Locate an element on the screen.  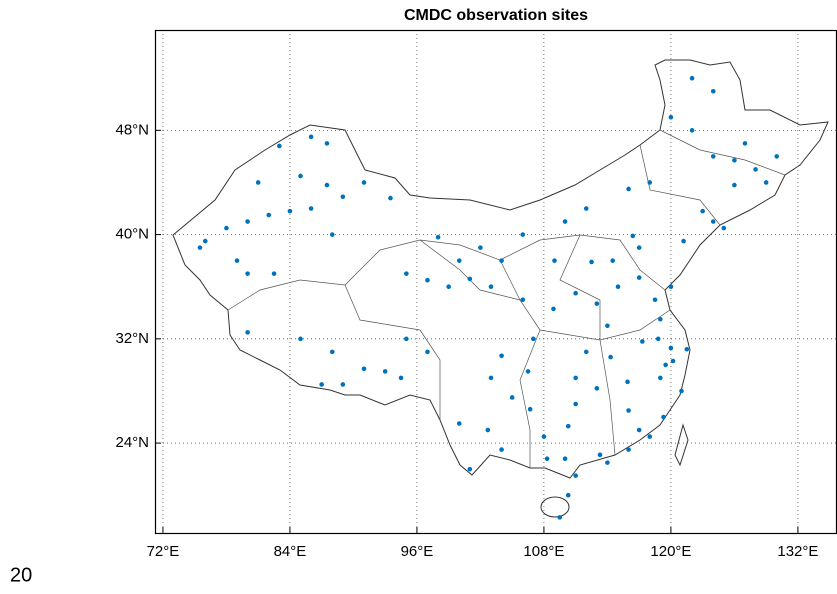
x-tick-label: 84°E is located at coordinates (290, 551).